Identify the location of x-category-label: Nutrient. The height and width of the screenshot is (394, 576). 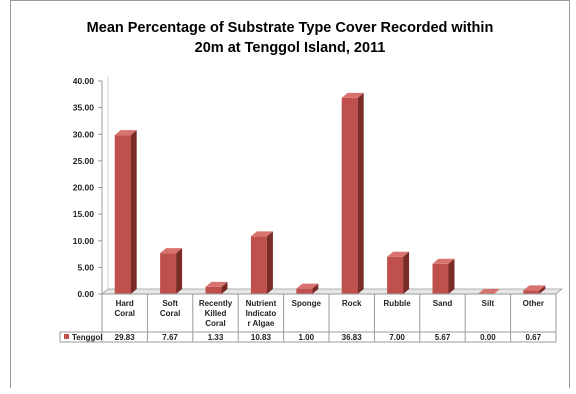
(261, 303).